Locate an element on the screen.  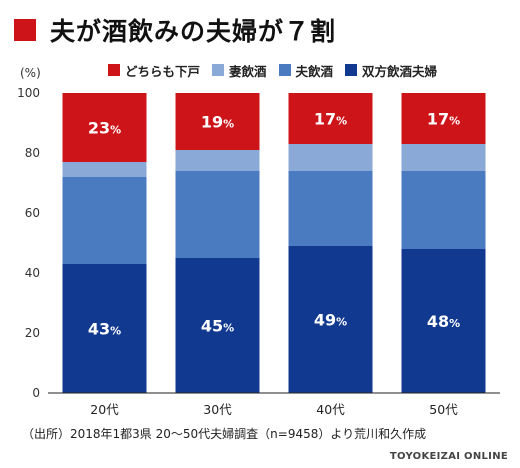
data-label: 19% is located at coordinates (217, 122).